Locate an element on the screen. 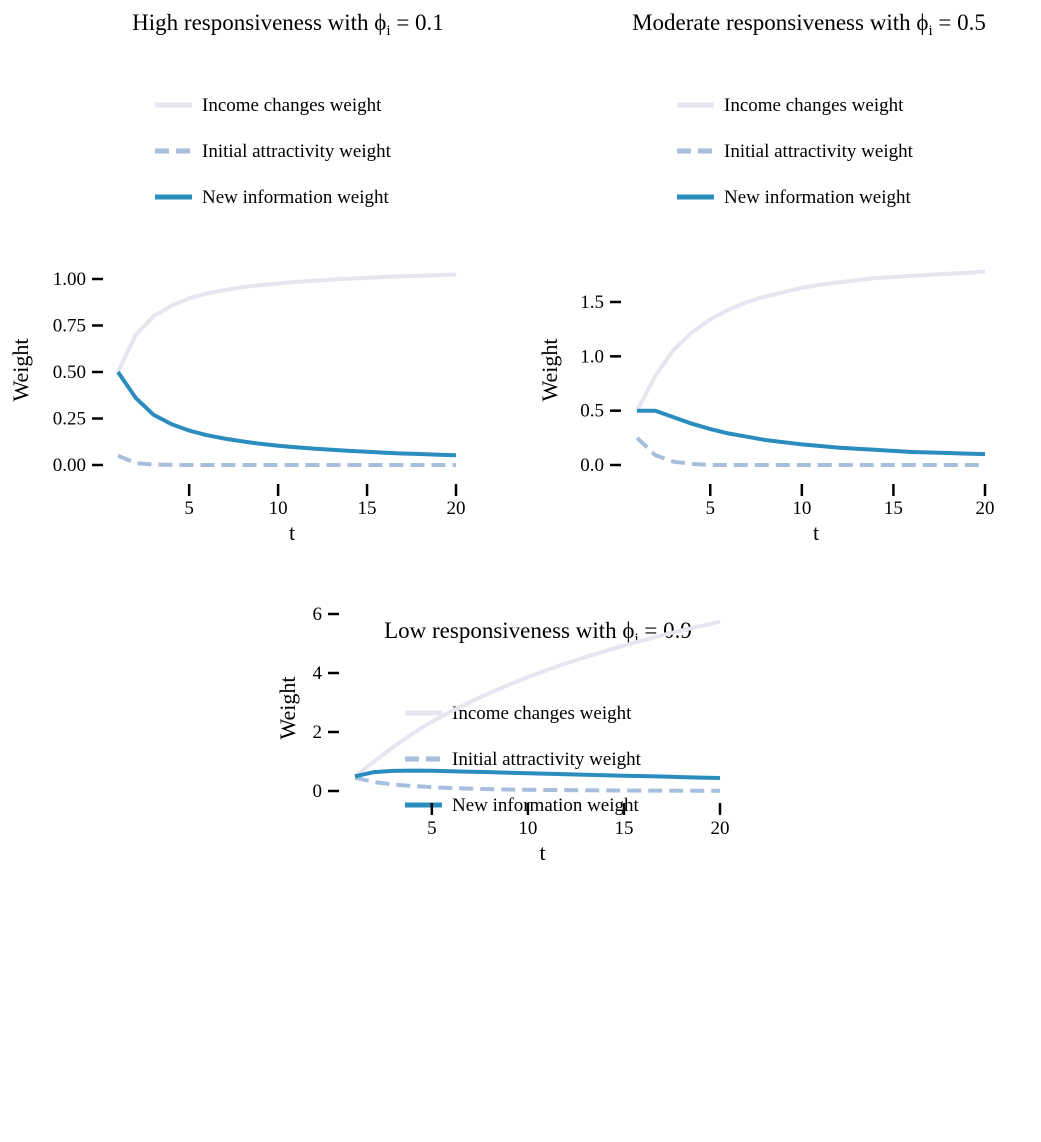 The width and height of the screenshot is (1041, 1142). y-tick-label: 2 is located at coordinates (318, 732).